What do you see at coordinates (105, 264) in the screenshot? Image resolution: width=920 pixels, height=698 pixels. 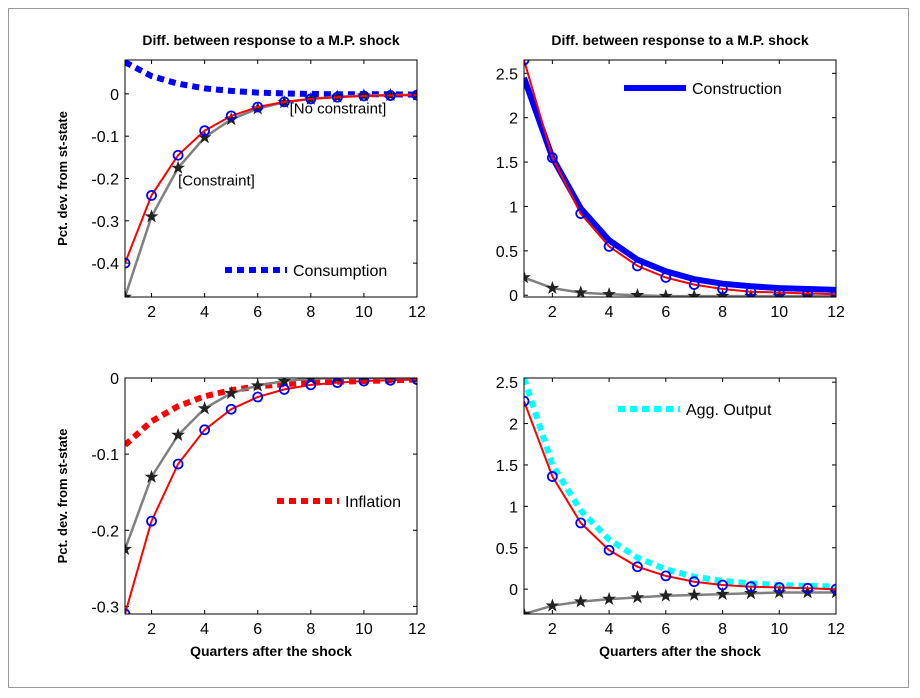 I see `y-tick-label: -0.4` at bounding box center [105, 264].